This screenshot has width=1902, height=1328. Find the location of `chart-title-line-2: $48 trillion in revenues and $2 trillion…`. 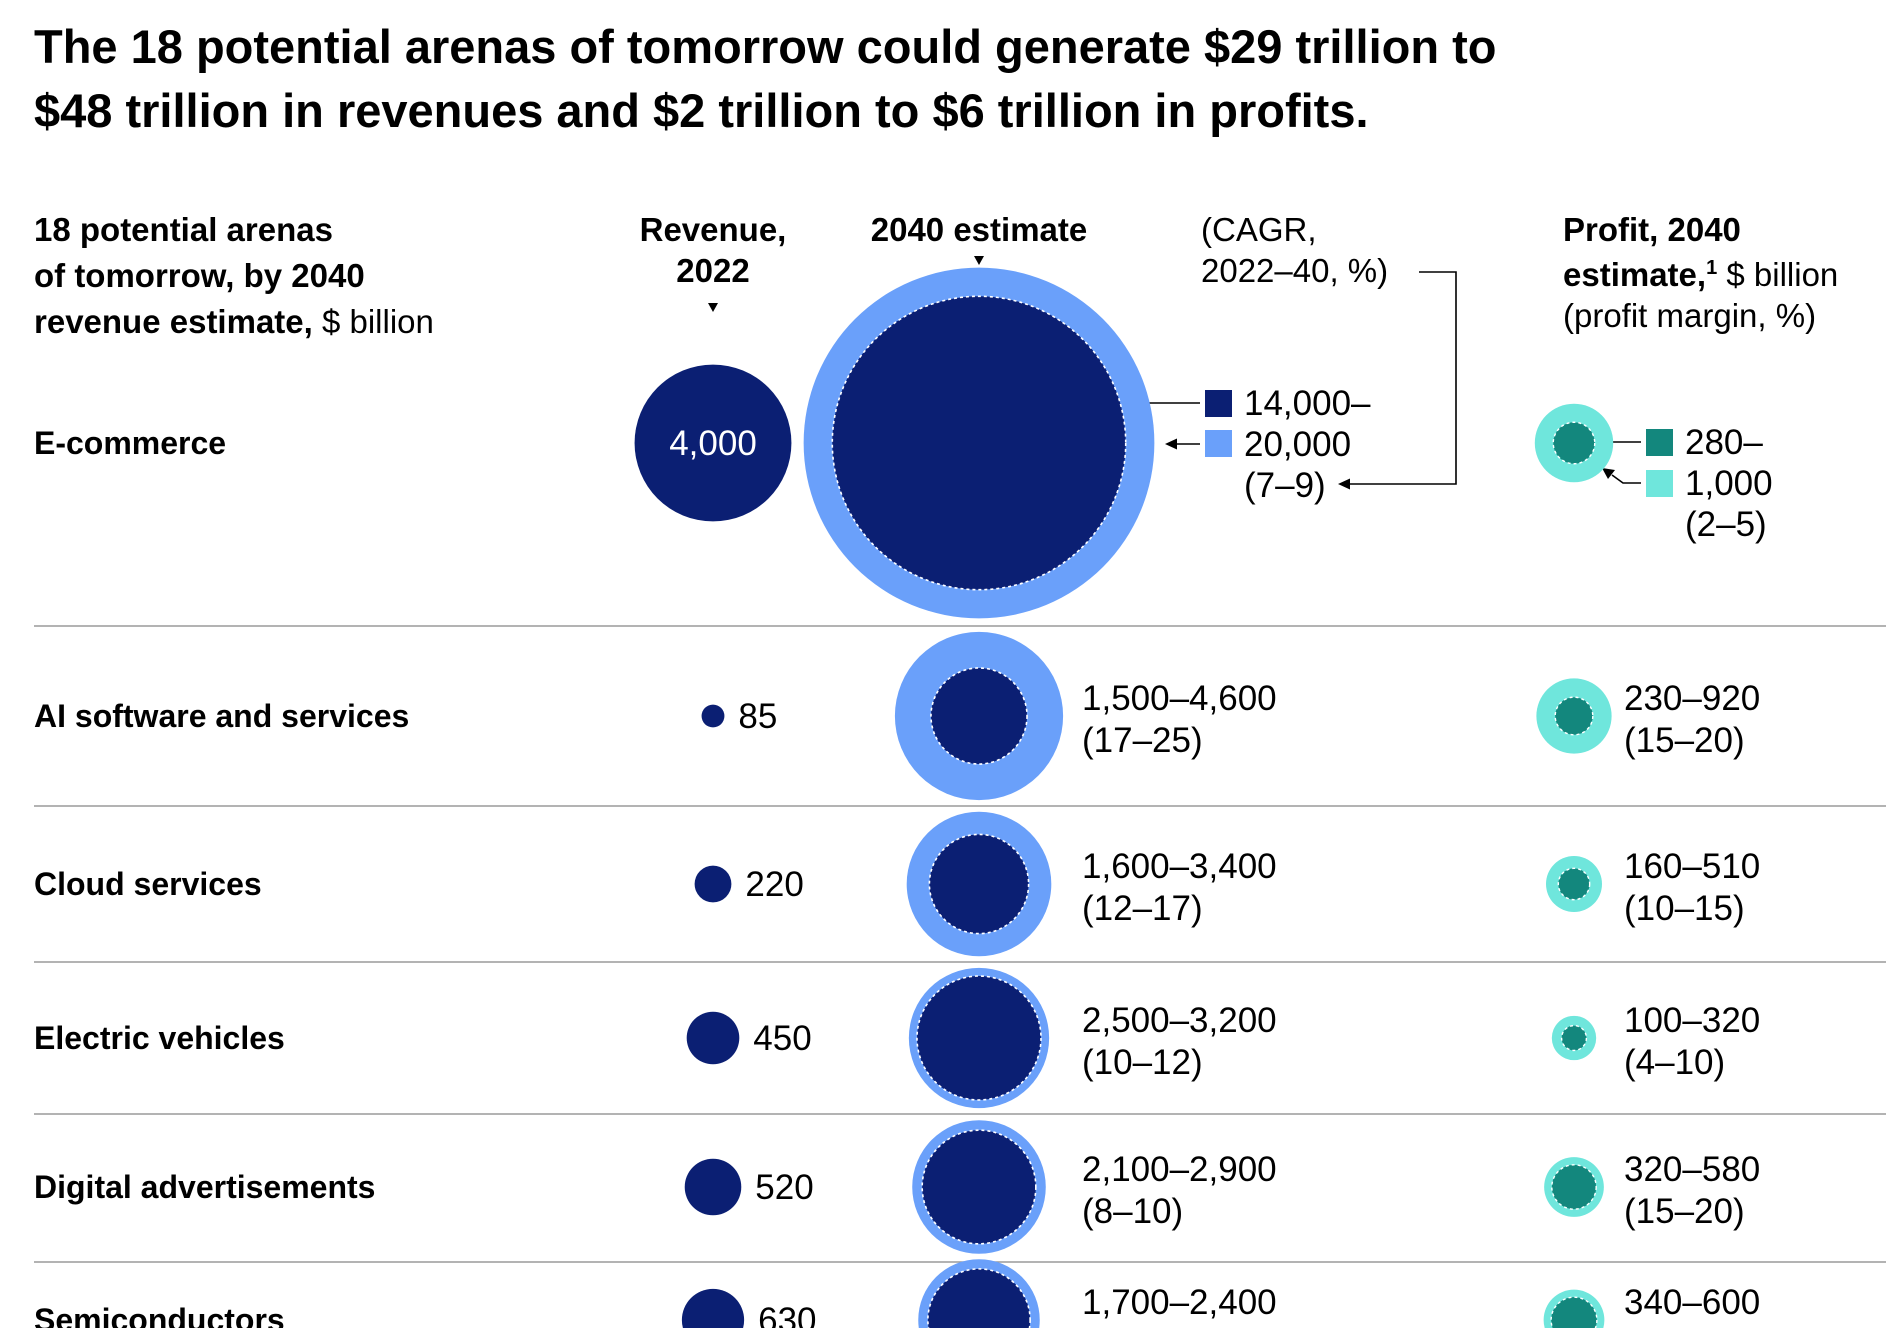

chart-title-line-2: $48 trillion in revenues and $2 trillion… is located at coordinates (701, 110).